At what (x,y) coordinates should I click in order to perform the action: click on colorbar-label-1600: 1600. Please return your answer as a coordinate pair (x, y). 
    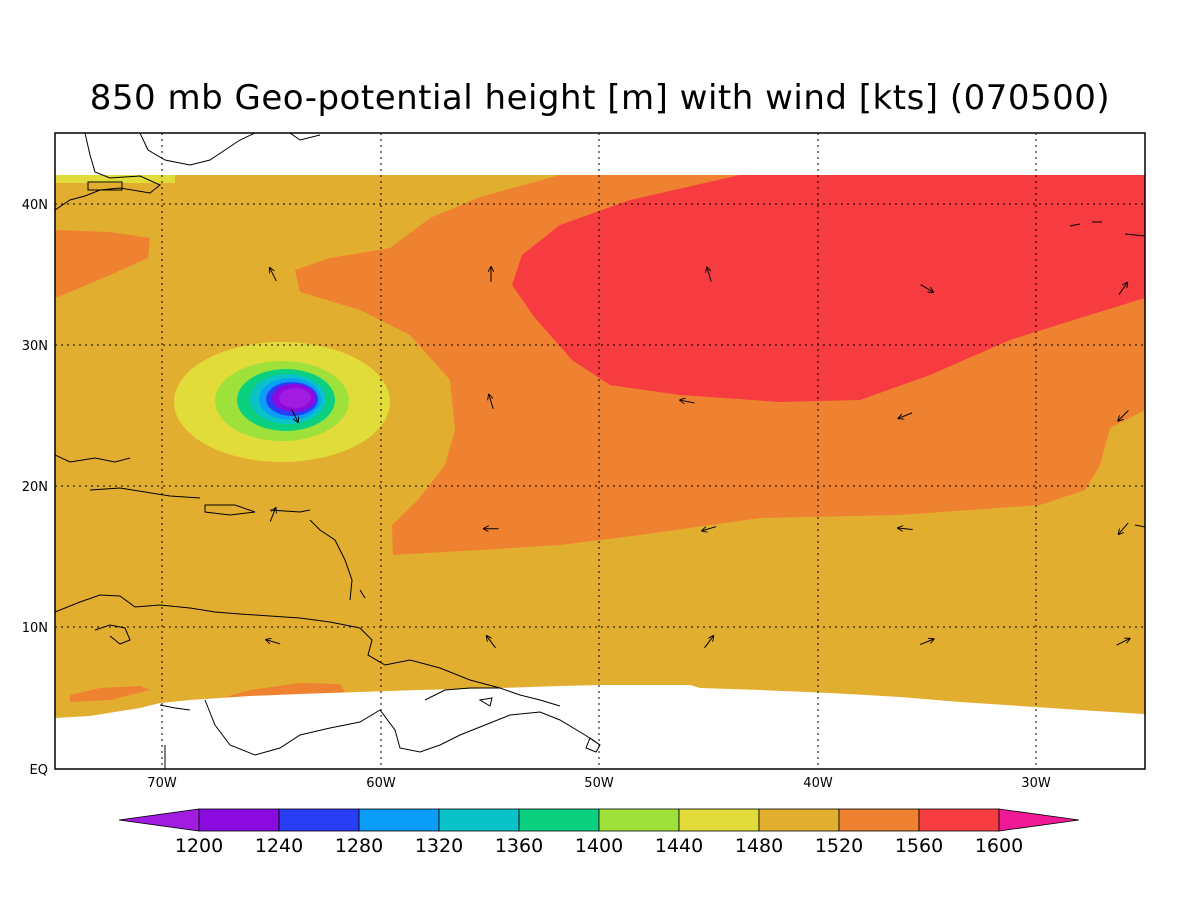
    Looking at the image, I should click on (999, 846).